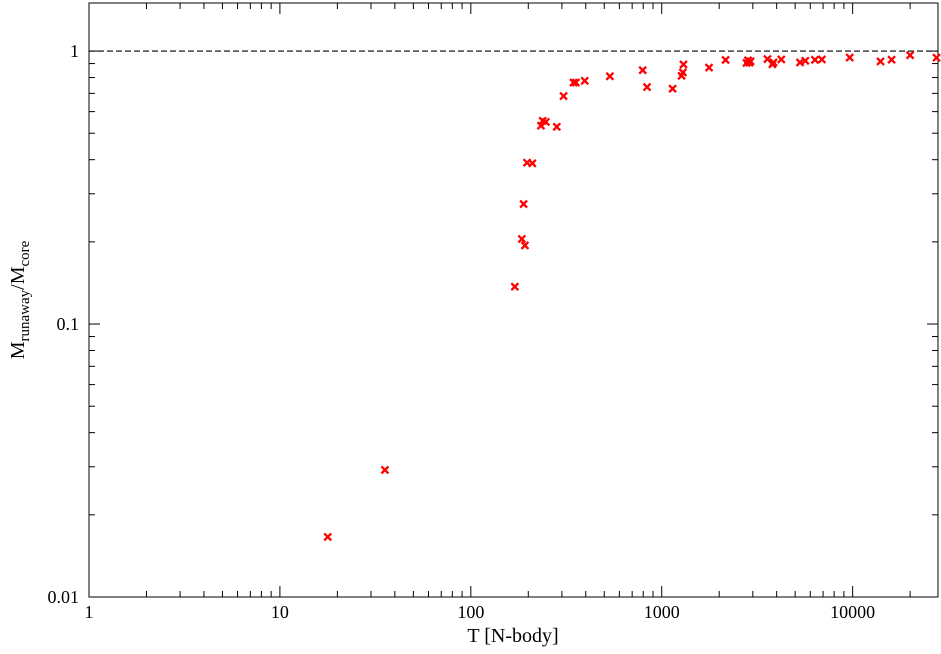  I want to click on x-tick-label: 10000, so click(852, 612).